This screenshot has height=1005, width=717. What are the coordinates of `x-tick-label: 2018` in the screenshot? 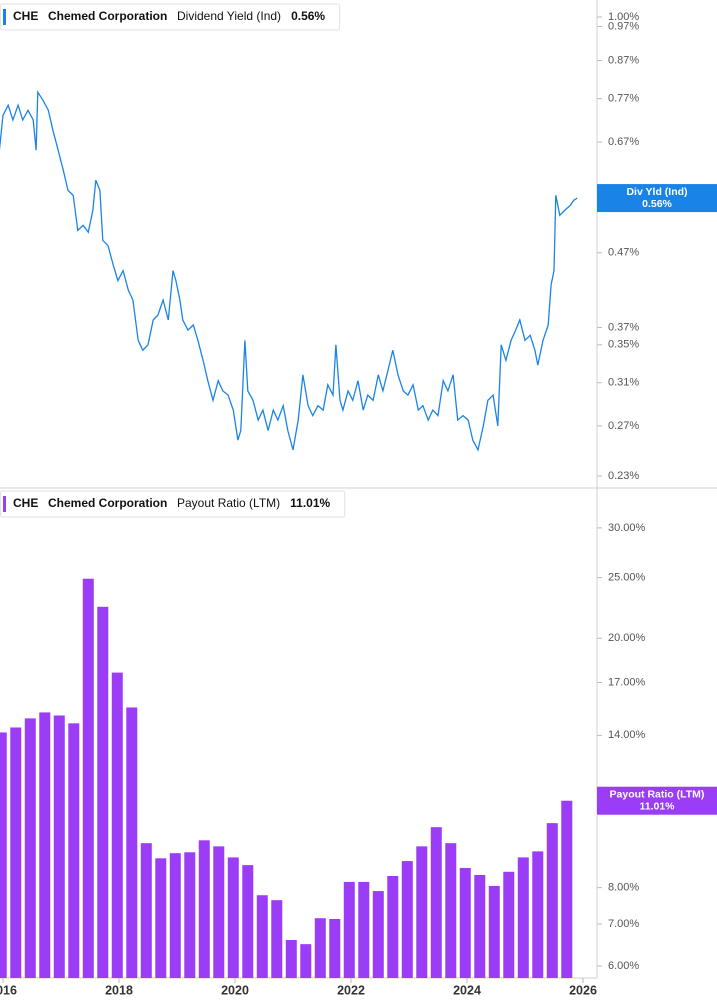 It's located at (119, 990).